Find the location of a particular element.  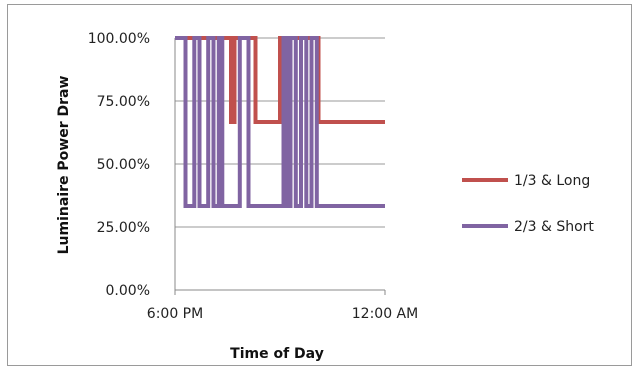

y-tick-label: 50.00% is located at coordinates (123, 165).